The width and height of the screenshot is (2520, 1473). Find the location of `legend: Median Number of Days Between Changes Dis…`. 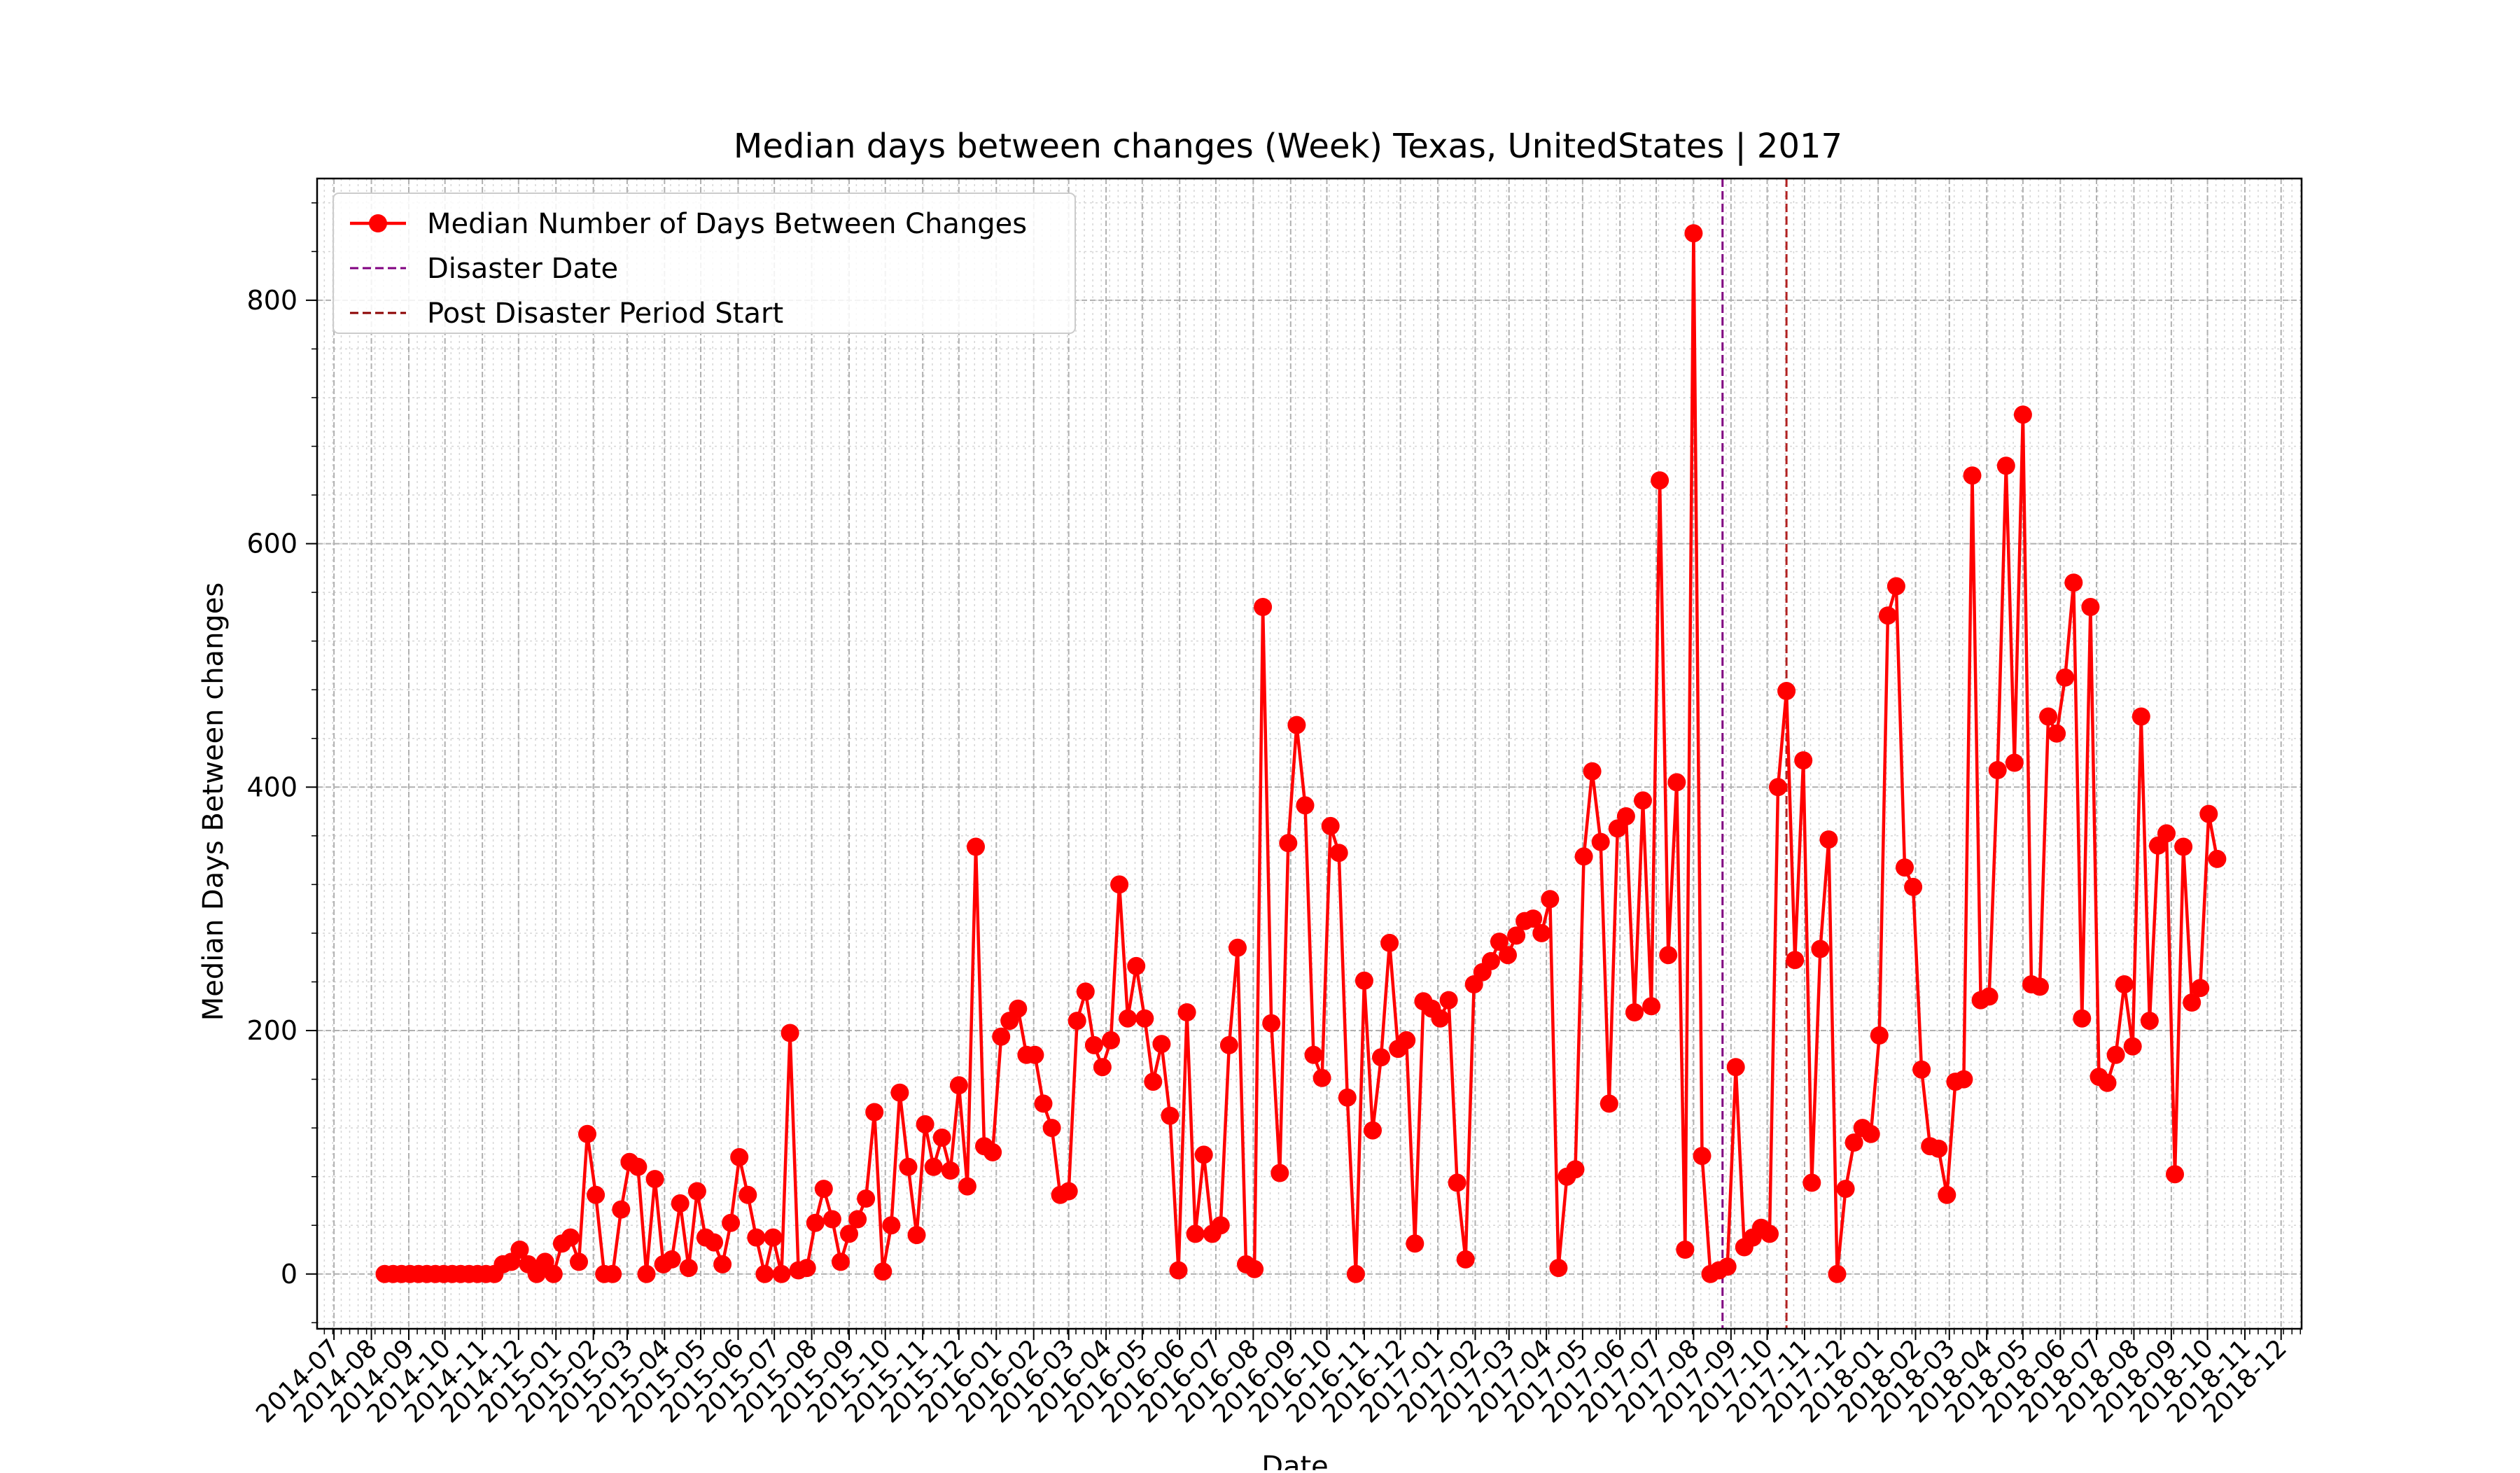

legend: Median Number of Days Between Changes Dis… is located at coordinates (704, 263).